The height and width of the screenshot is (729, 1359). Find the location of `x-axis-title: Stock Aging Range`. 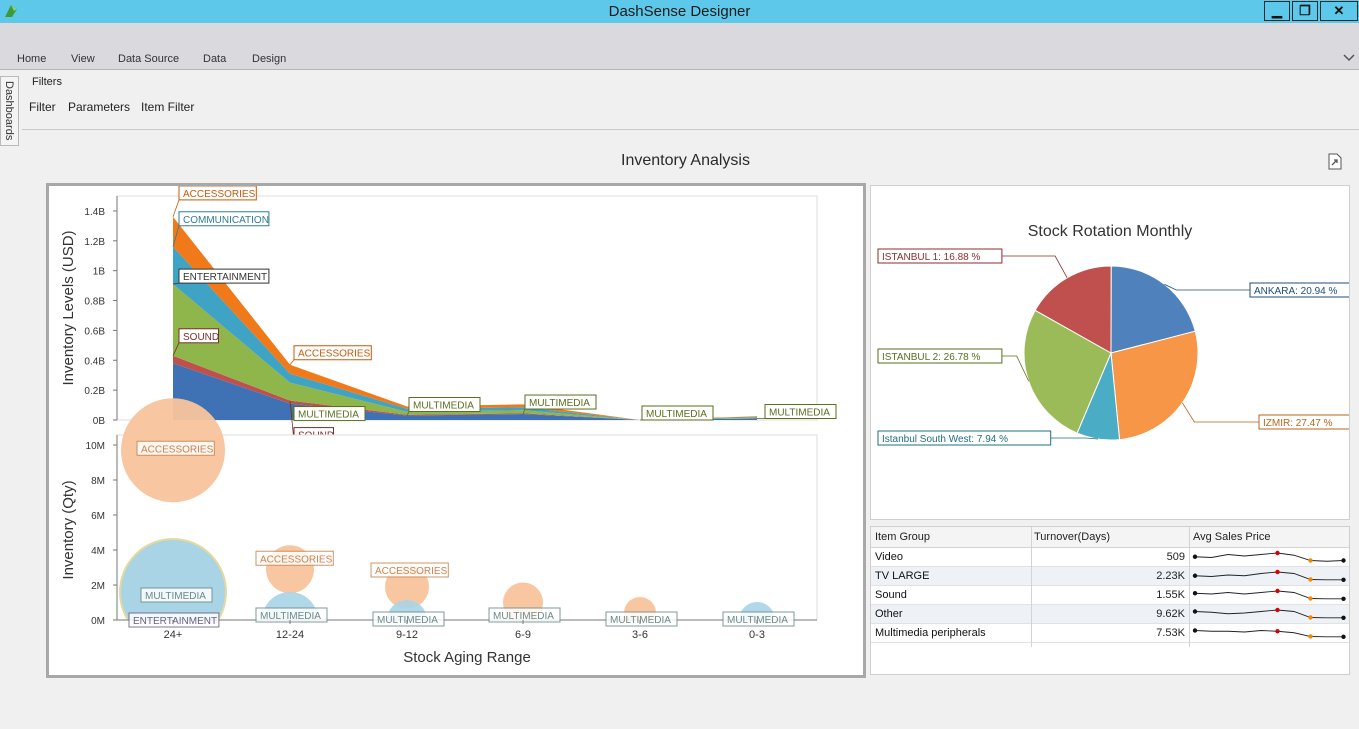

x-axis-title: Stock Aging Range is located at coordinates (467, 657).